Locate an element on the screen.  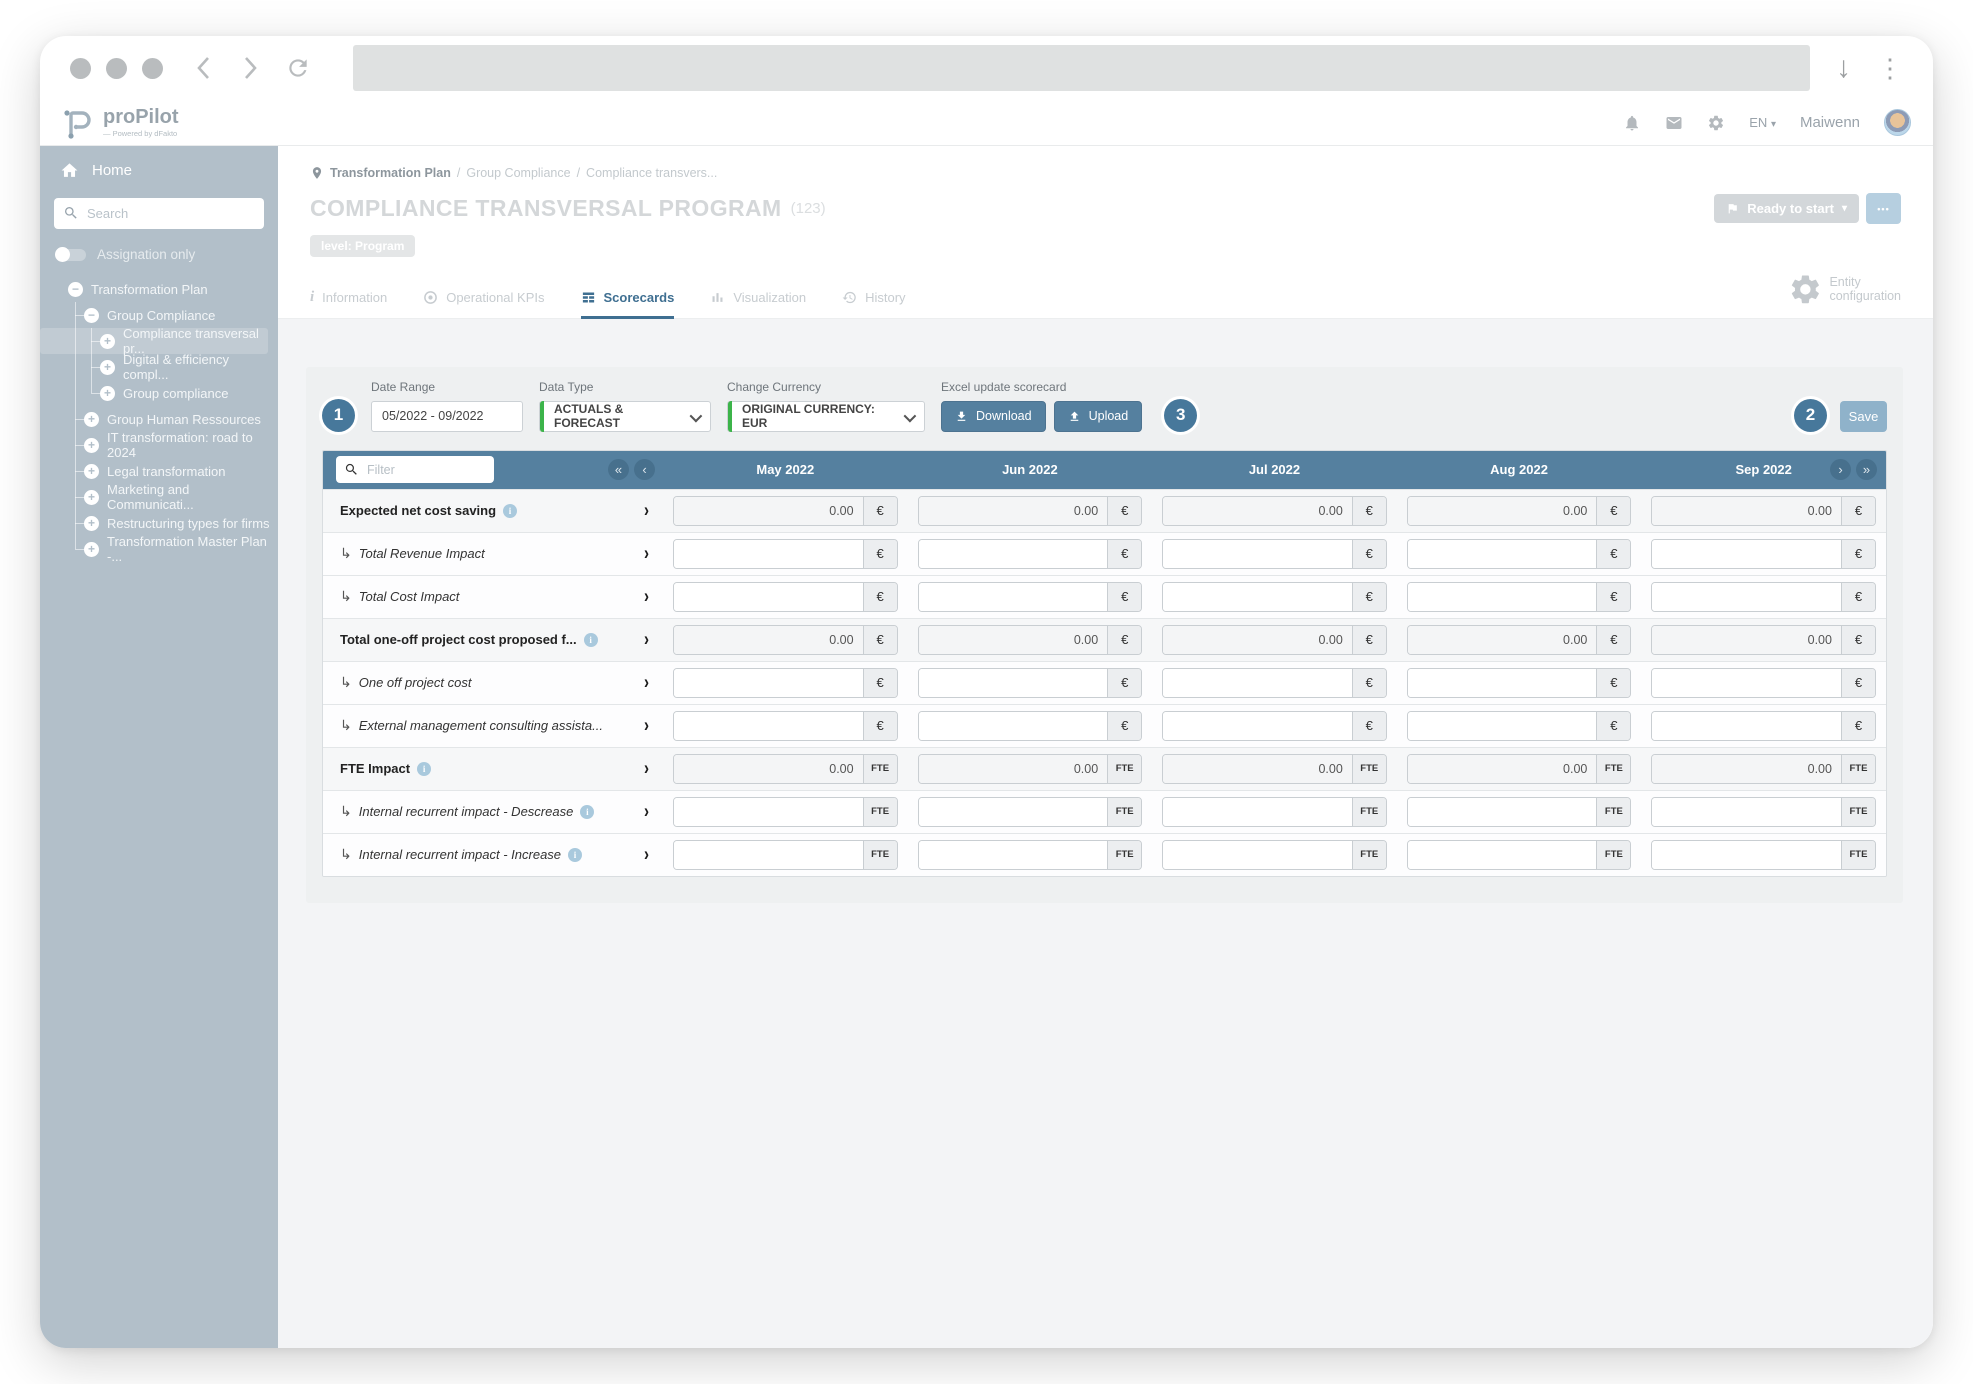
back-icon is located at coordinates (204, 68).